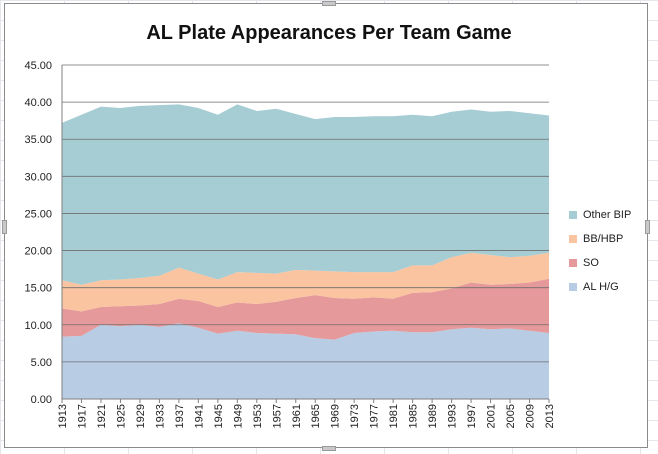 This screenshot has width=658, height=454. What do you see at coordinates (199, 416) in the screenshot?
I see `x-tick-label: 1941` at bounding box center [199, 416].